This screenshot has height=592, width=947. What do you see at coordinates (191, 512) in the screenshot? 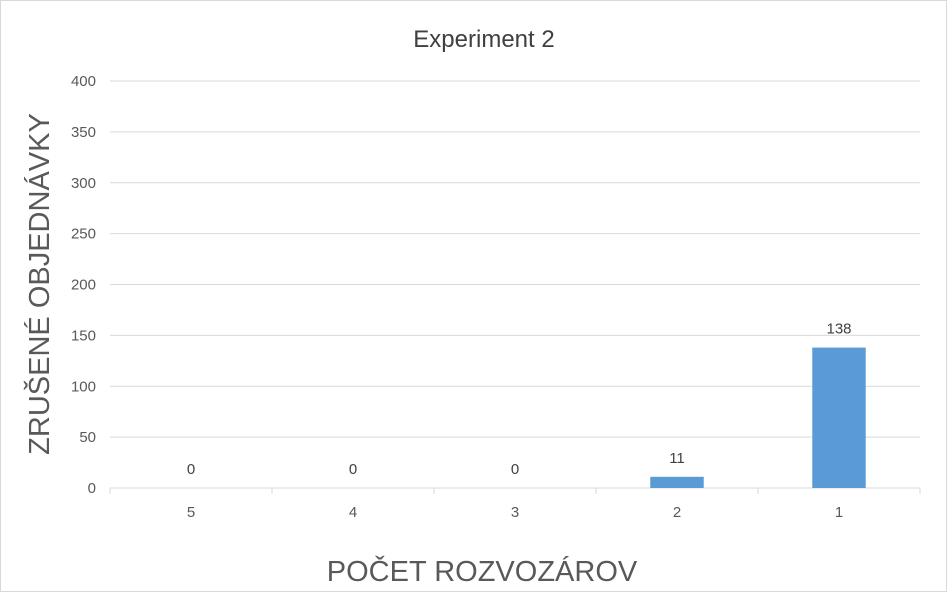
I see `x-tick-label: 5` at bounding box center [191, 512].